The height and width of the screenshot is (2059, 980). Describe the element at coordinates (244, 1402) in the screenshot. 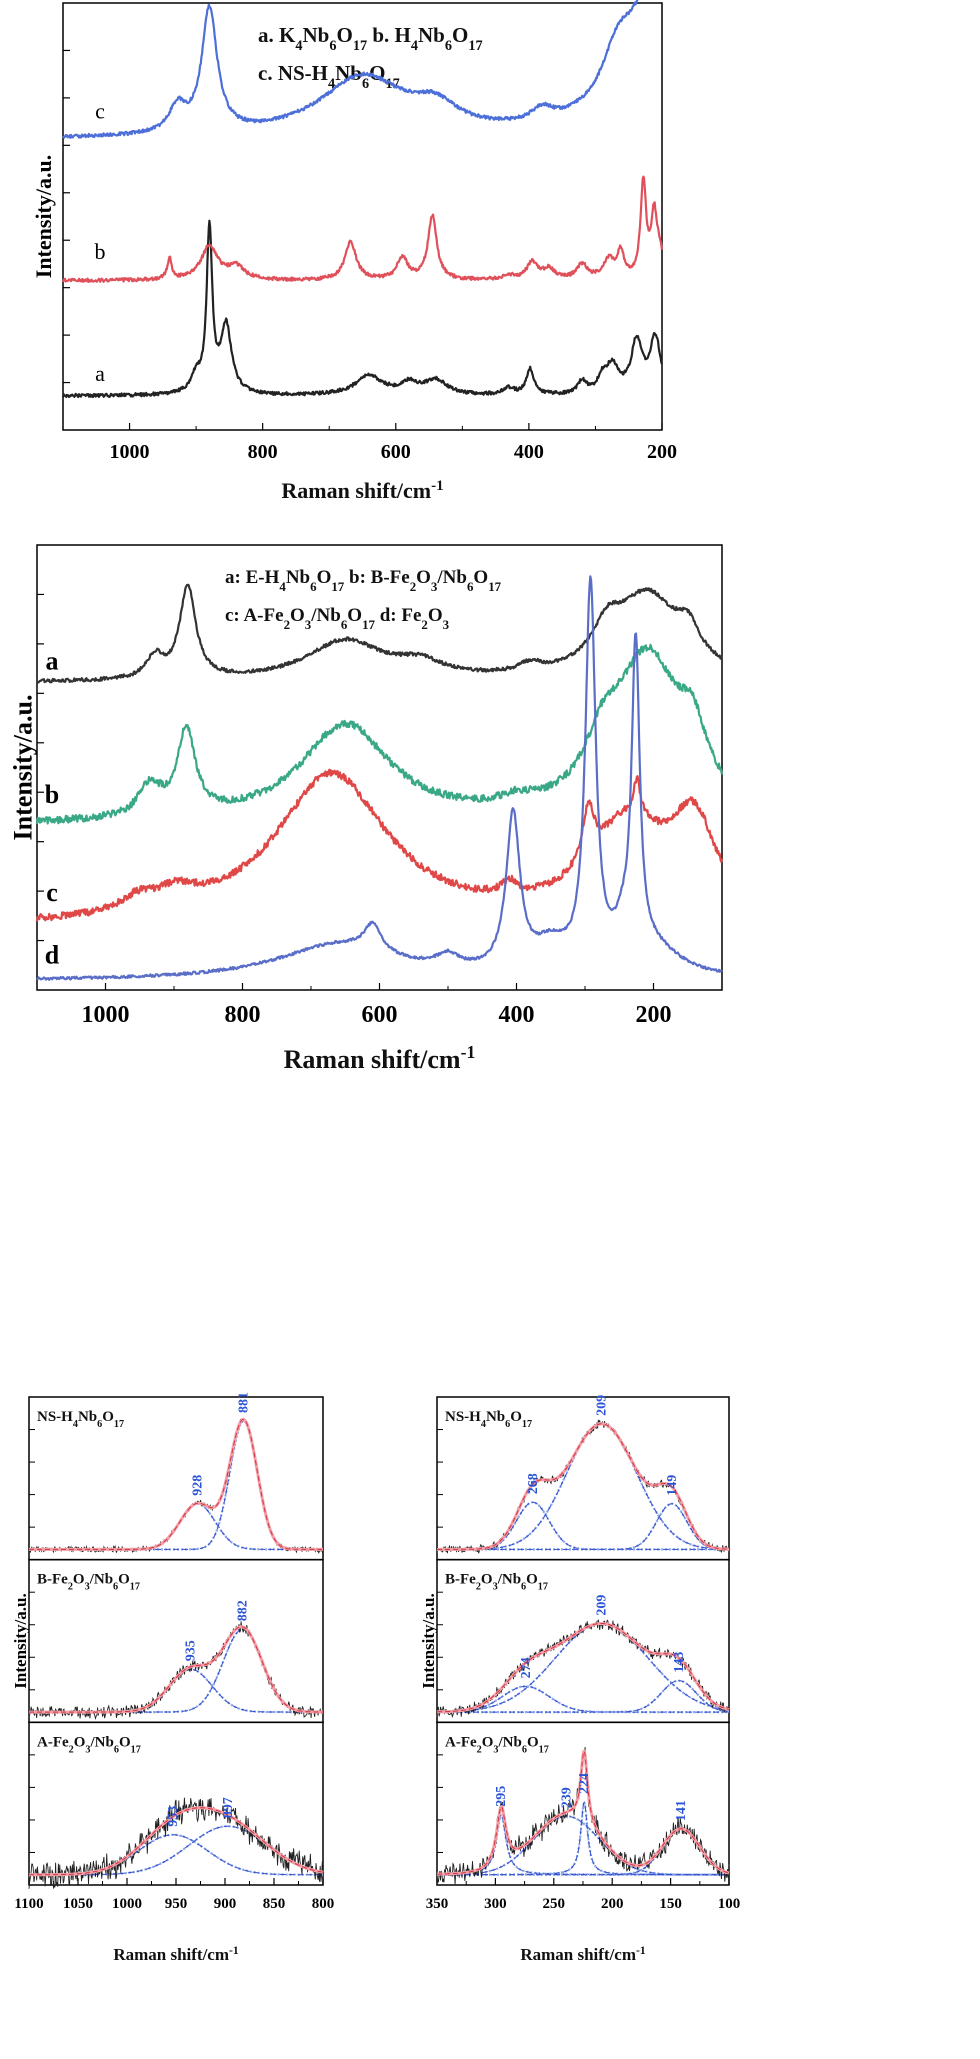

I see `peak-label: 881` at that location.